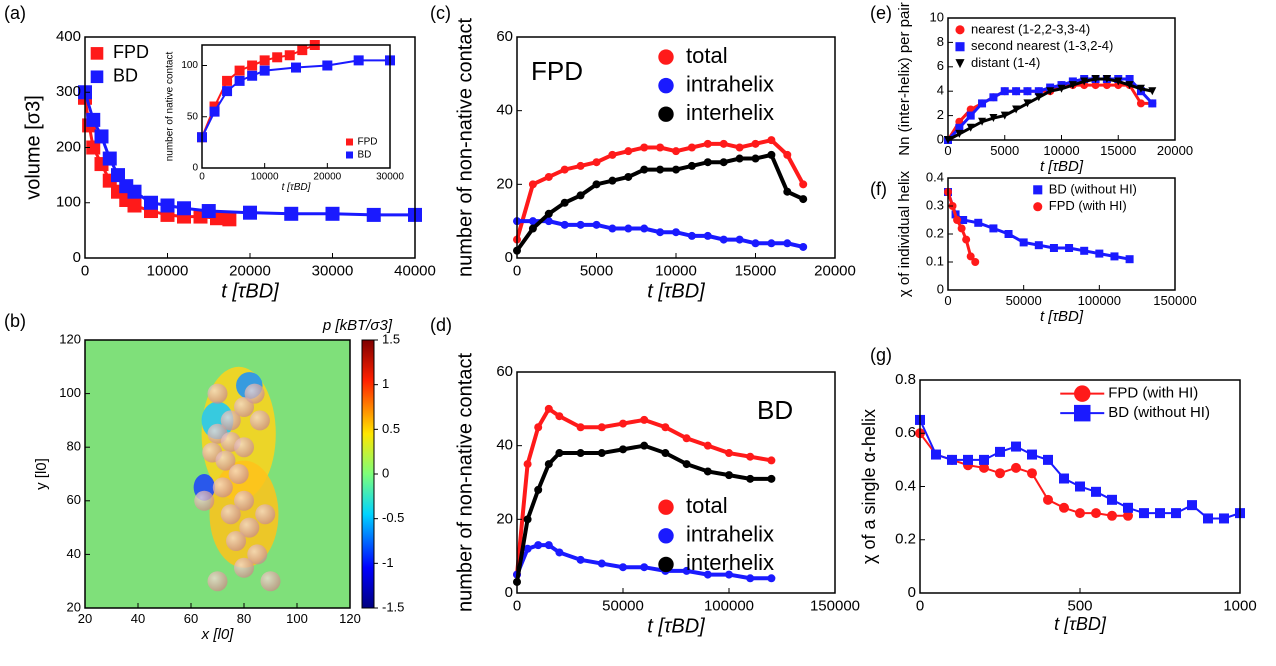  I want to click on legend-label: distant (1-4), so click(1005, 62).